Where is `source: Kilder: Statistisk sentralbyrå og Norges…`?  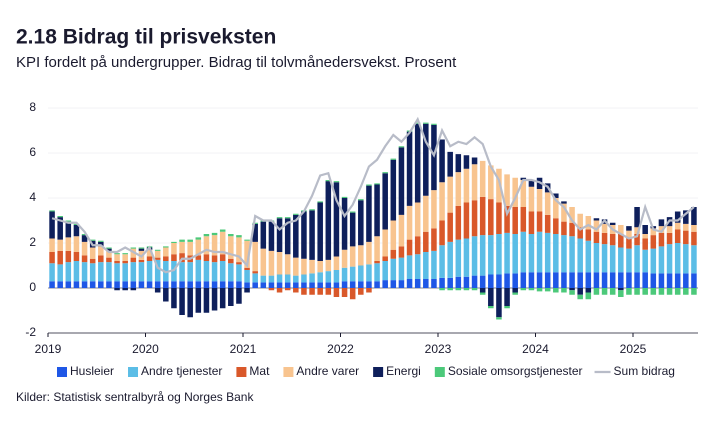 source: Kilder: Statistisk sentralbyrå og Norges… is located at coordinates (135, 397).